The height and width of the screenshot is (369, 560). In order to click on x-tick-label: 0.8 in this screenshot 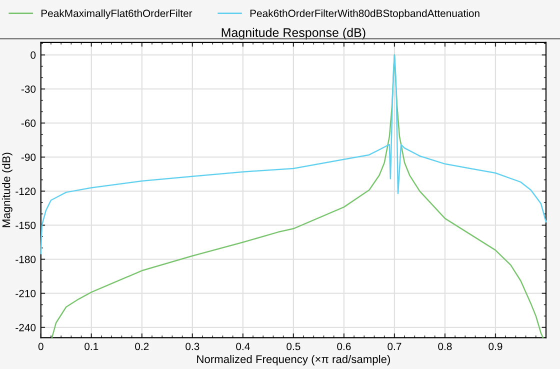, I will do `click(445, 346)`.